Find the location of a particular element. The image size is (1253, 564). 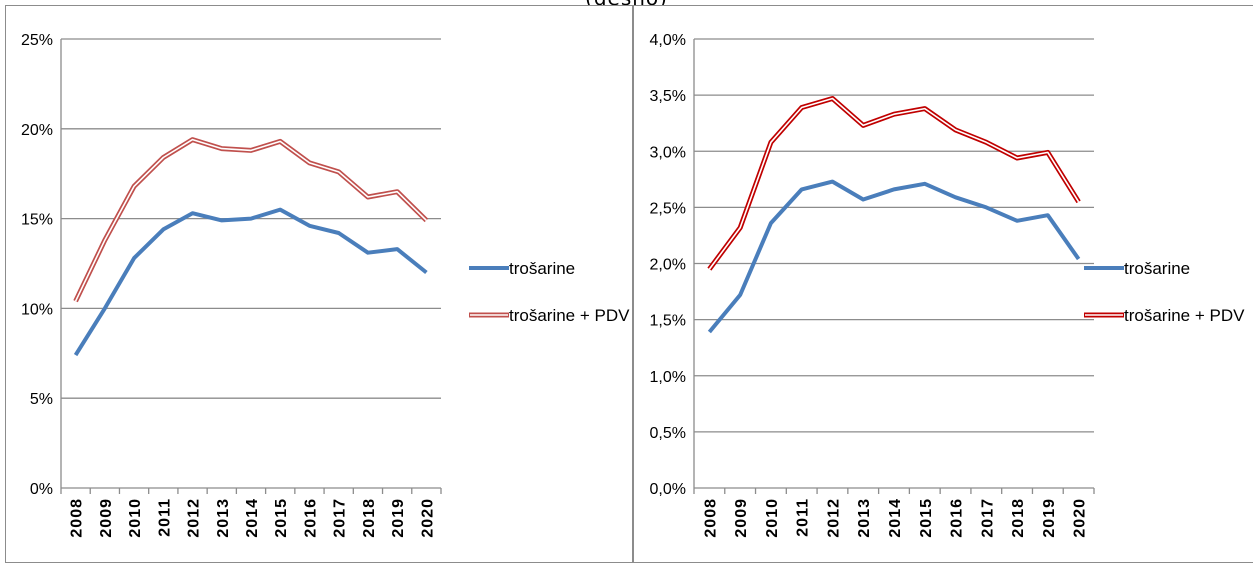

left-series-trosarine-line is located at coordinates (250, 282).